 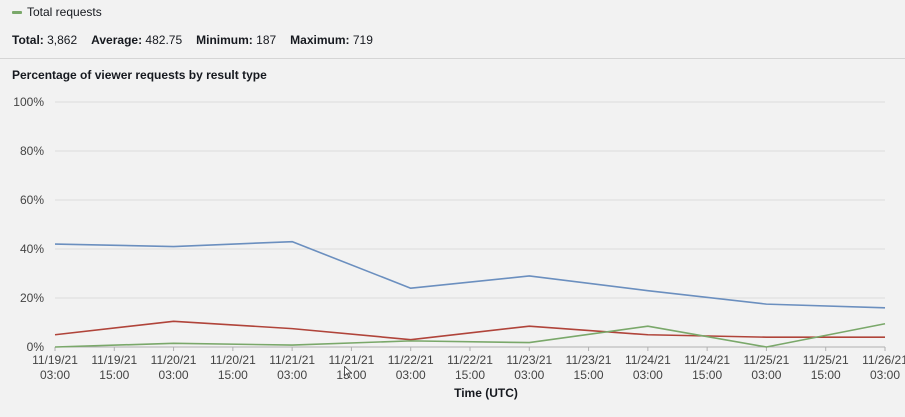 What do you see at coordinates (348, 372) in the screenshot?
I see `mouse-cursor-icon` at bounding box center [348, 372].